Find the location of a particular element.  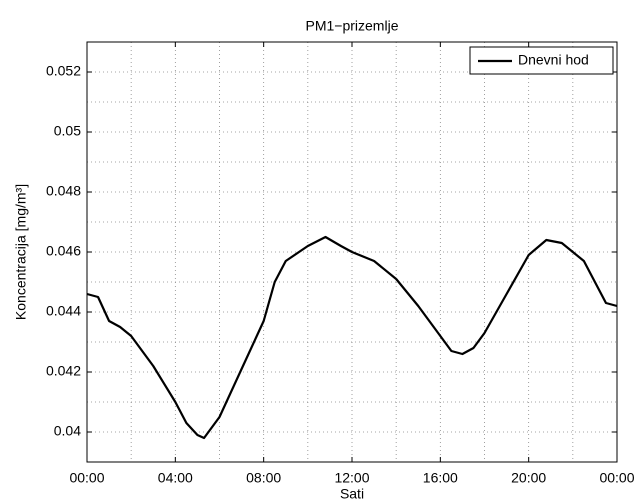

x-axis-label: Sati is located at coordinates (352, 494).